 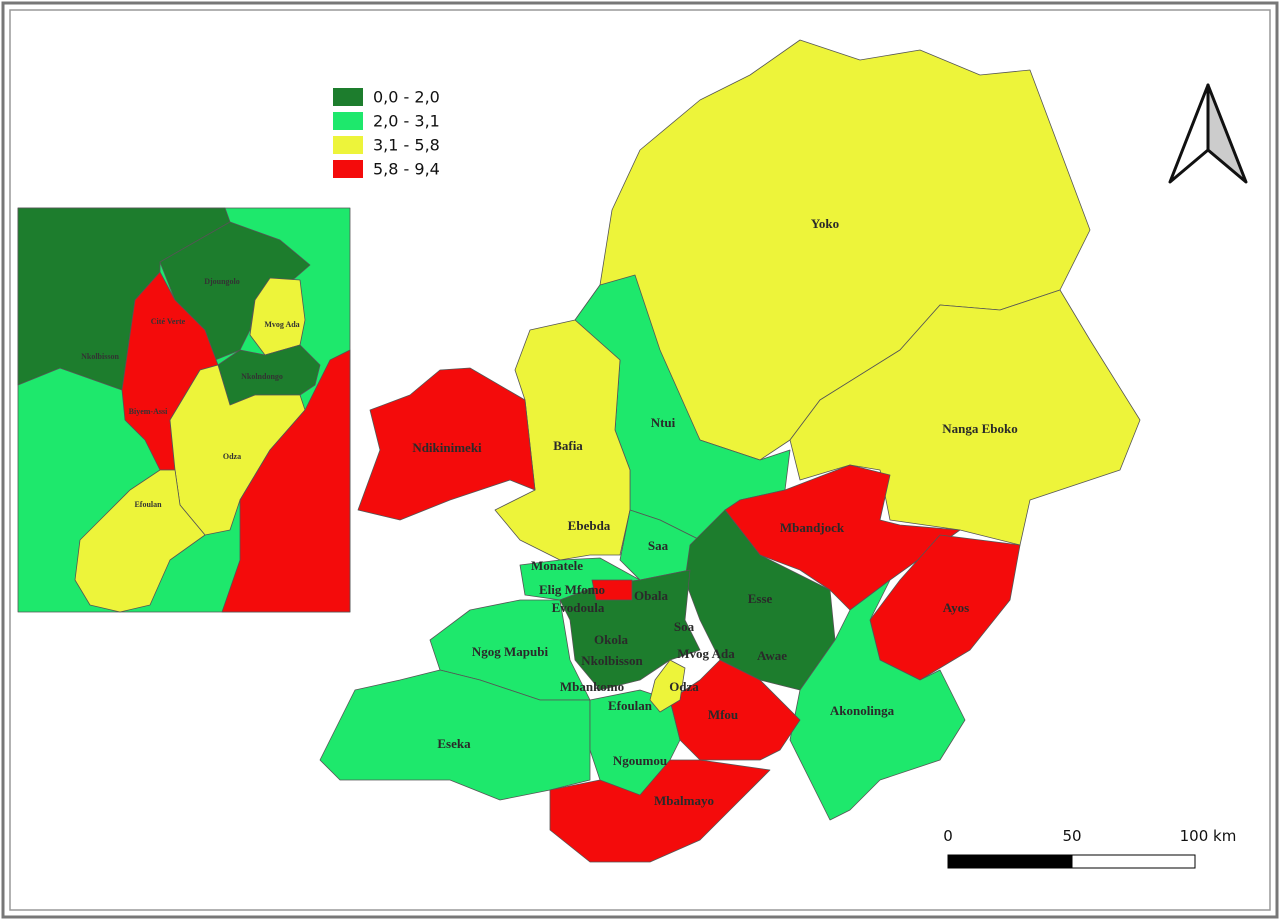 What do you see at coordinates (222, 281) in the screenshot?
I see `inset-label: Djoungolo` at bounding box center [222, 281].